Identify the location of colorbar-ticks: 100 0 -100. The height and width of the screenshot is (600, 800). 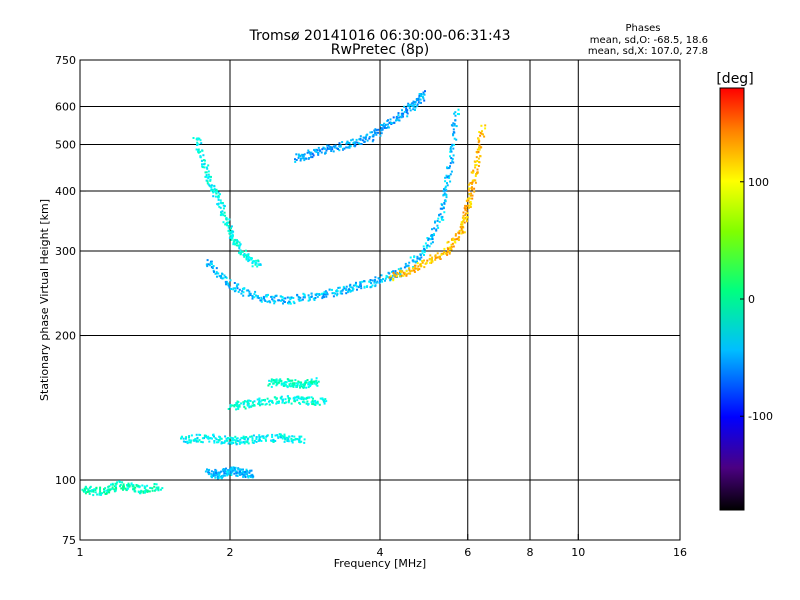
(756, 299).